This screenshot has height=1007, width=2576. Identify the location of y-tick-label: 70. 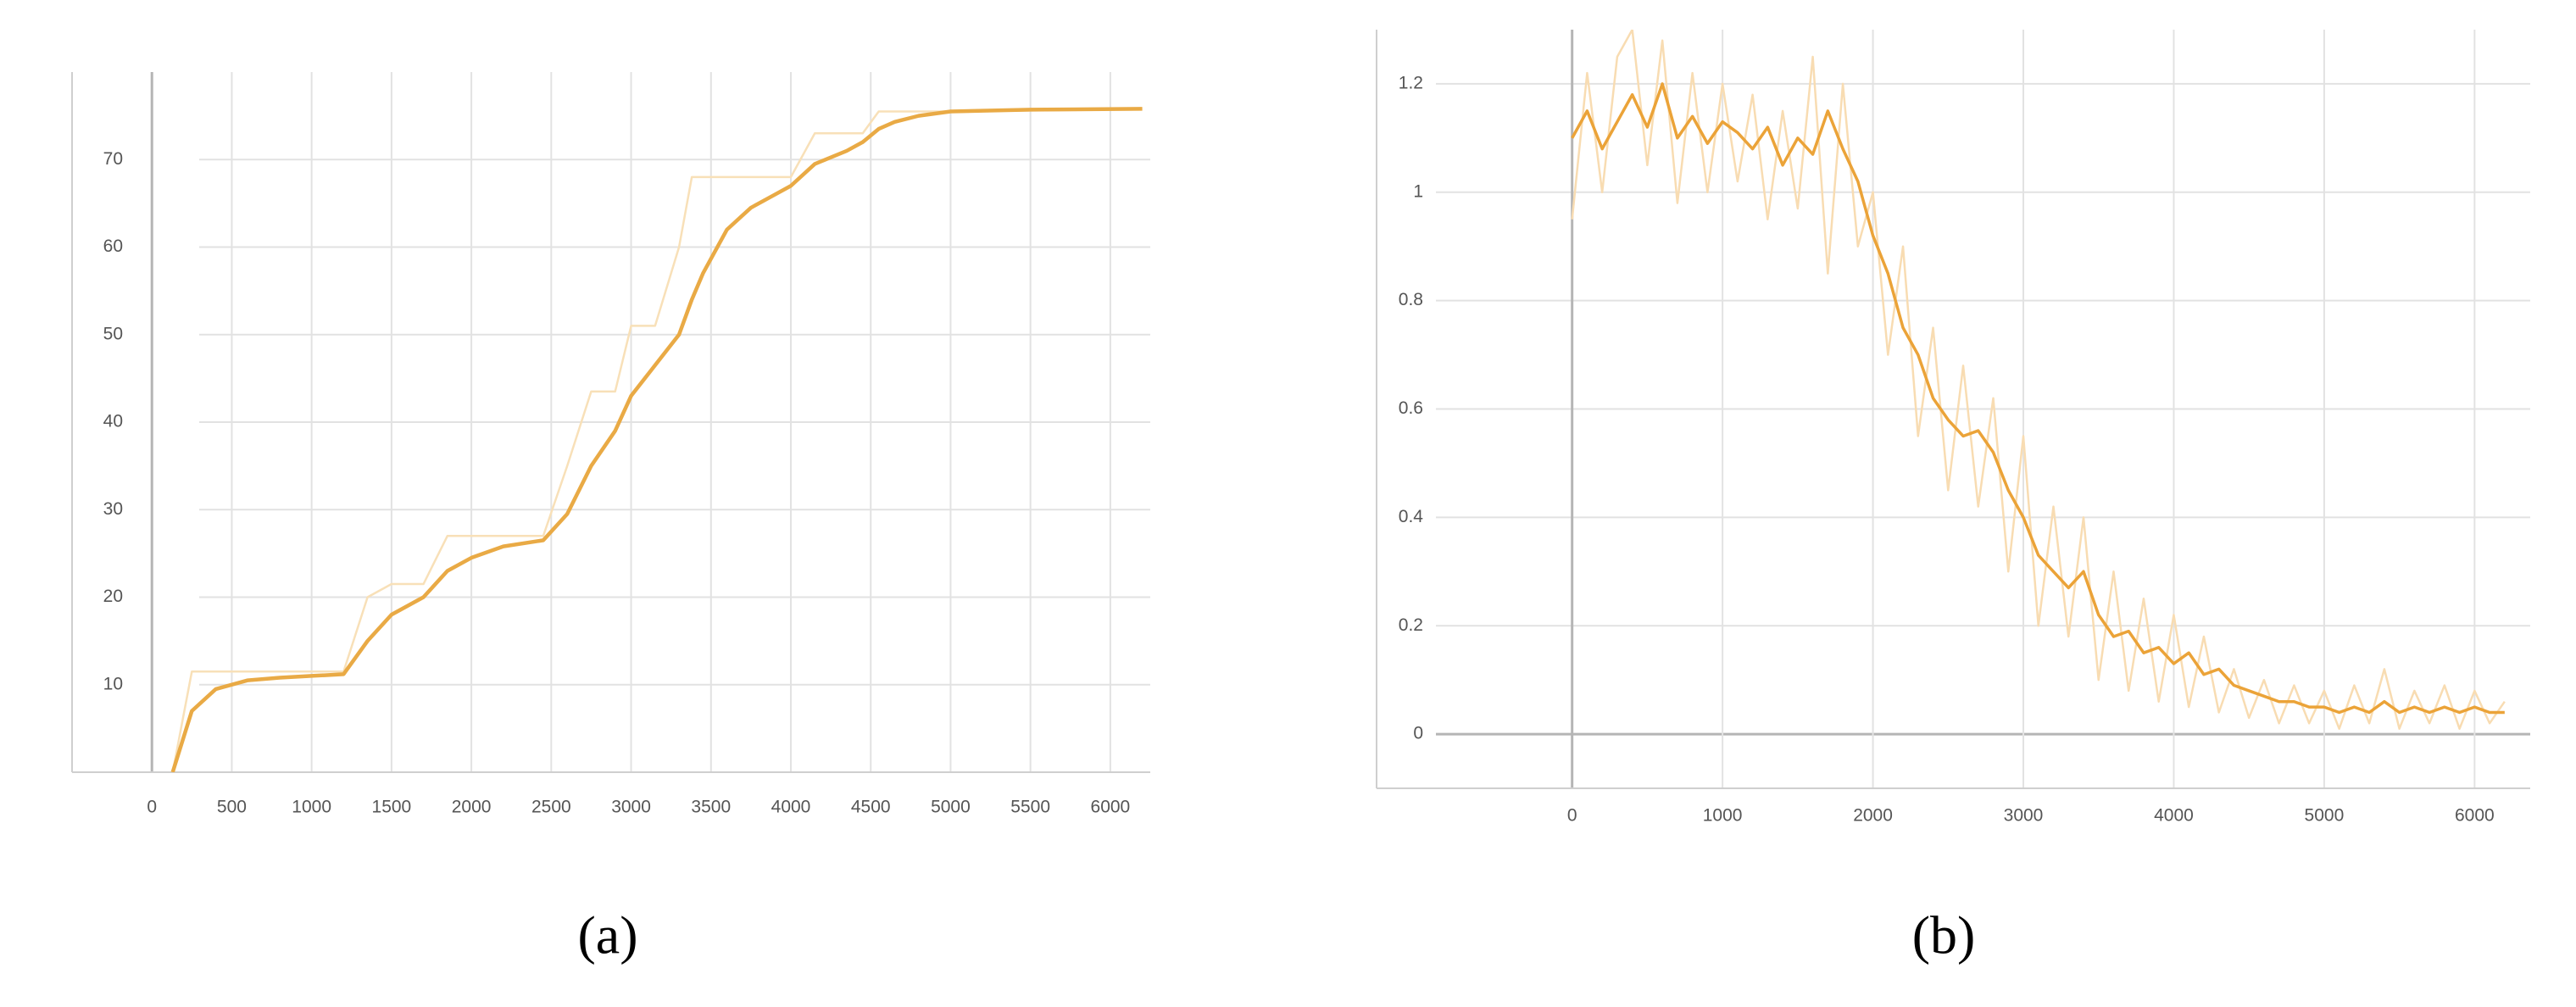
(113, 159).